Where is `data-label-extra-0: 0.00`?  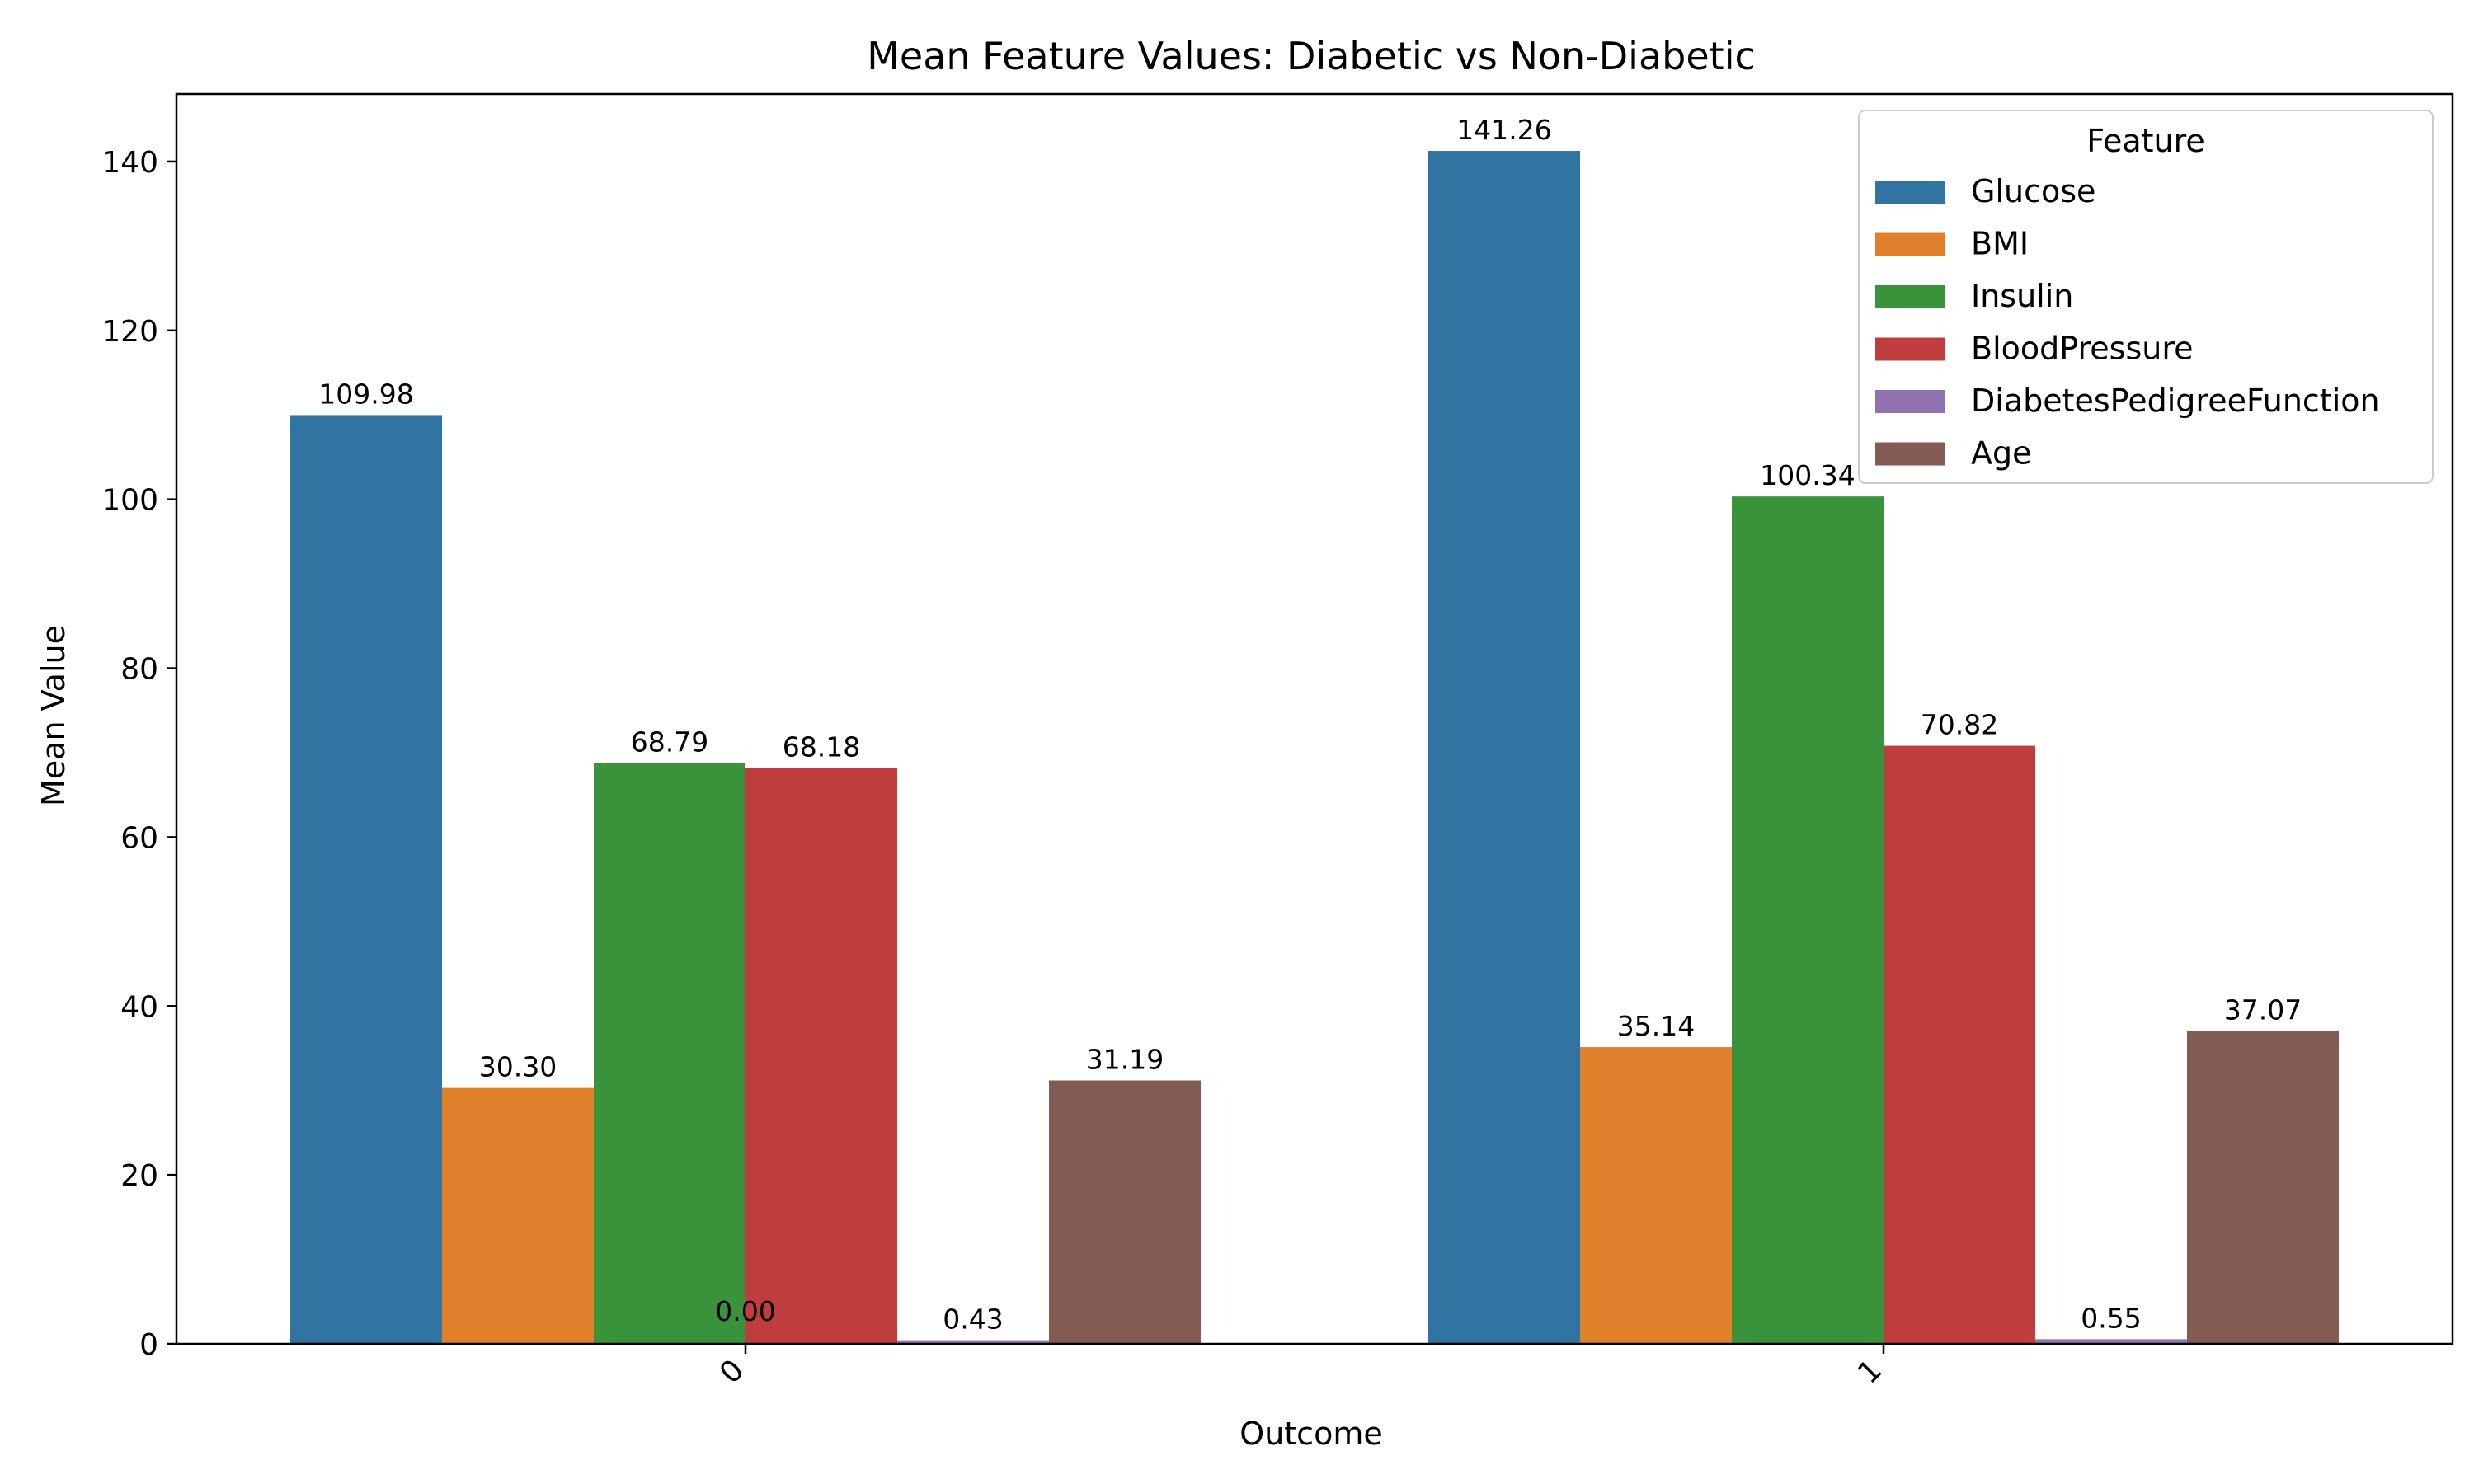 data-label-extra-0: 0.00 is located at coordinates (745, 1311).